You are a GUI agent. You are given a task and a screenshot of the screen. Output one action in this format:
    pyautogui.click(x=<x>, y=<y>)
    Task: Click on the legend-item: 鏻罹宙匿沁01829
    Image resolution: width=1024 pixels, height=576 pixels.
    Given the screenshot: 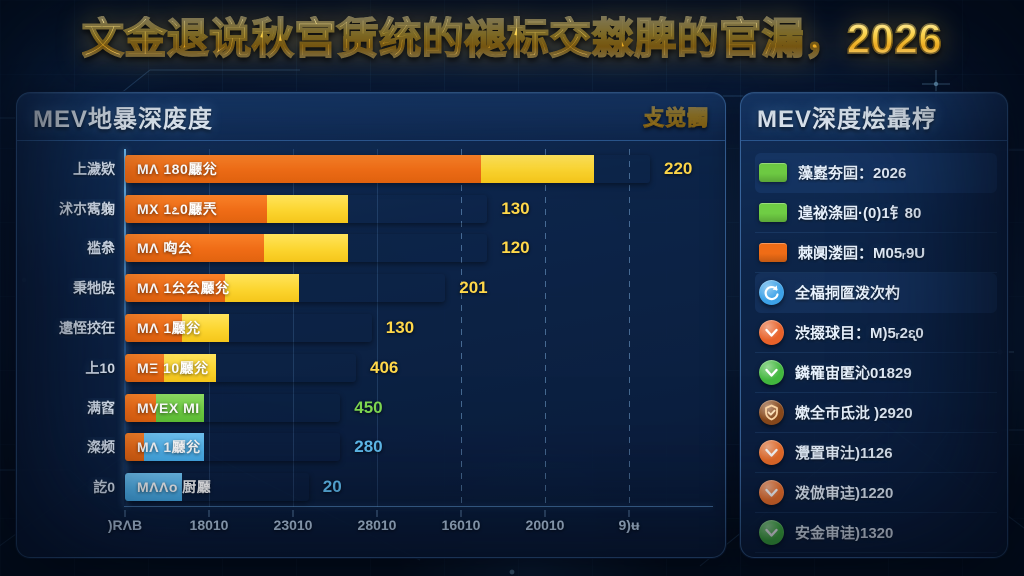 What is the action you would take?
    pyautogui.click(x=876, y=373)
    